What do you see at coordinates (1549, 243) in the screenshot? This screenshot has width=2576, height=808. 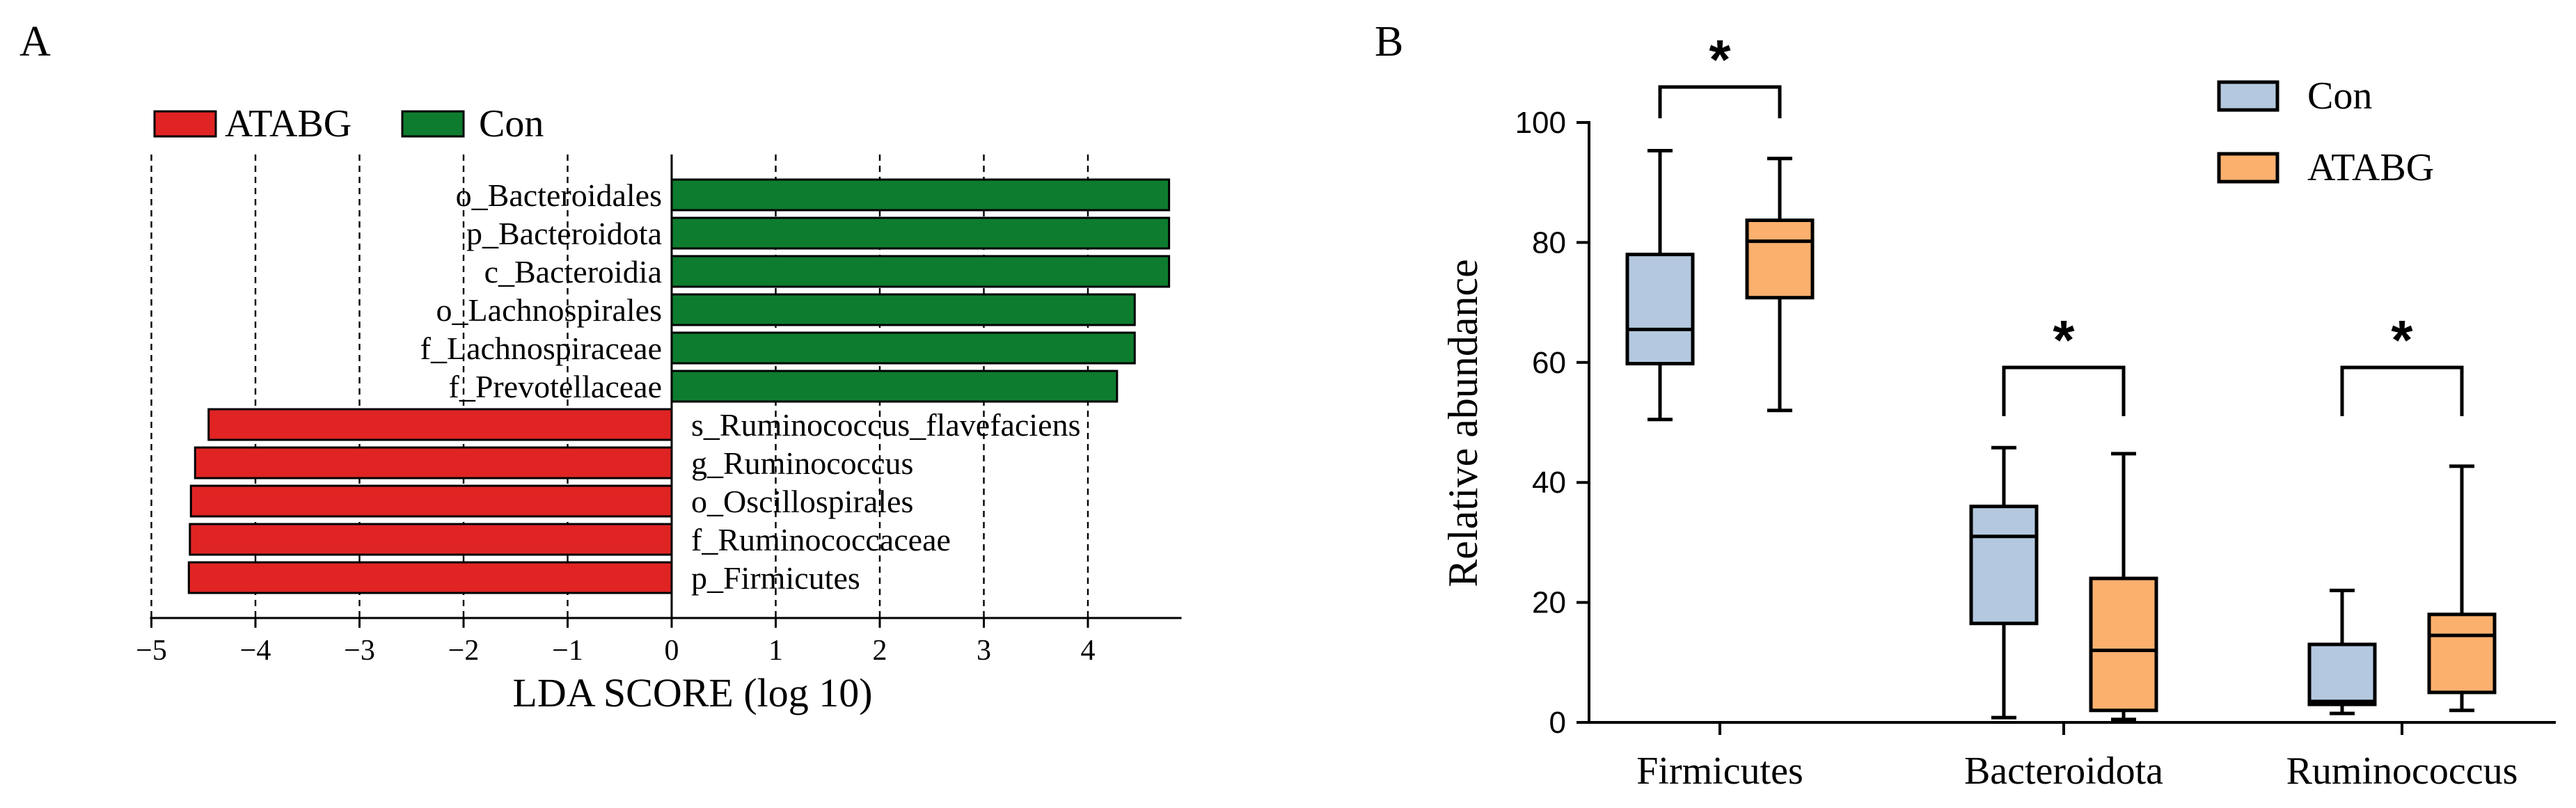 I see `y-tick-label-80: 80` at bounding box center [1549, 243].